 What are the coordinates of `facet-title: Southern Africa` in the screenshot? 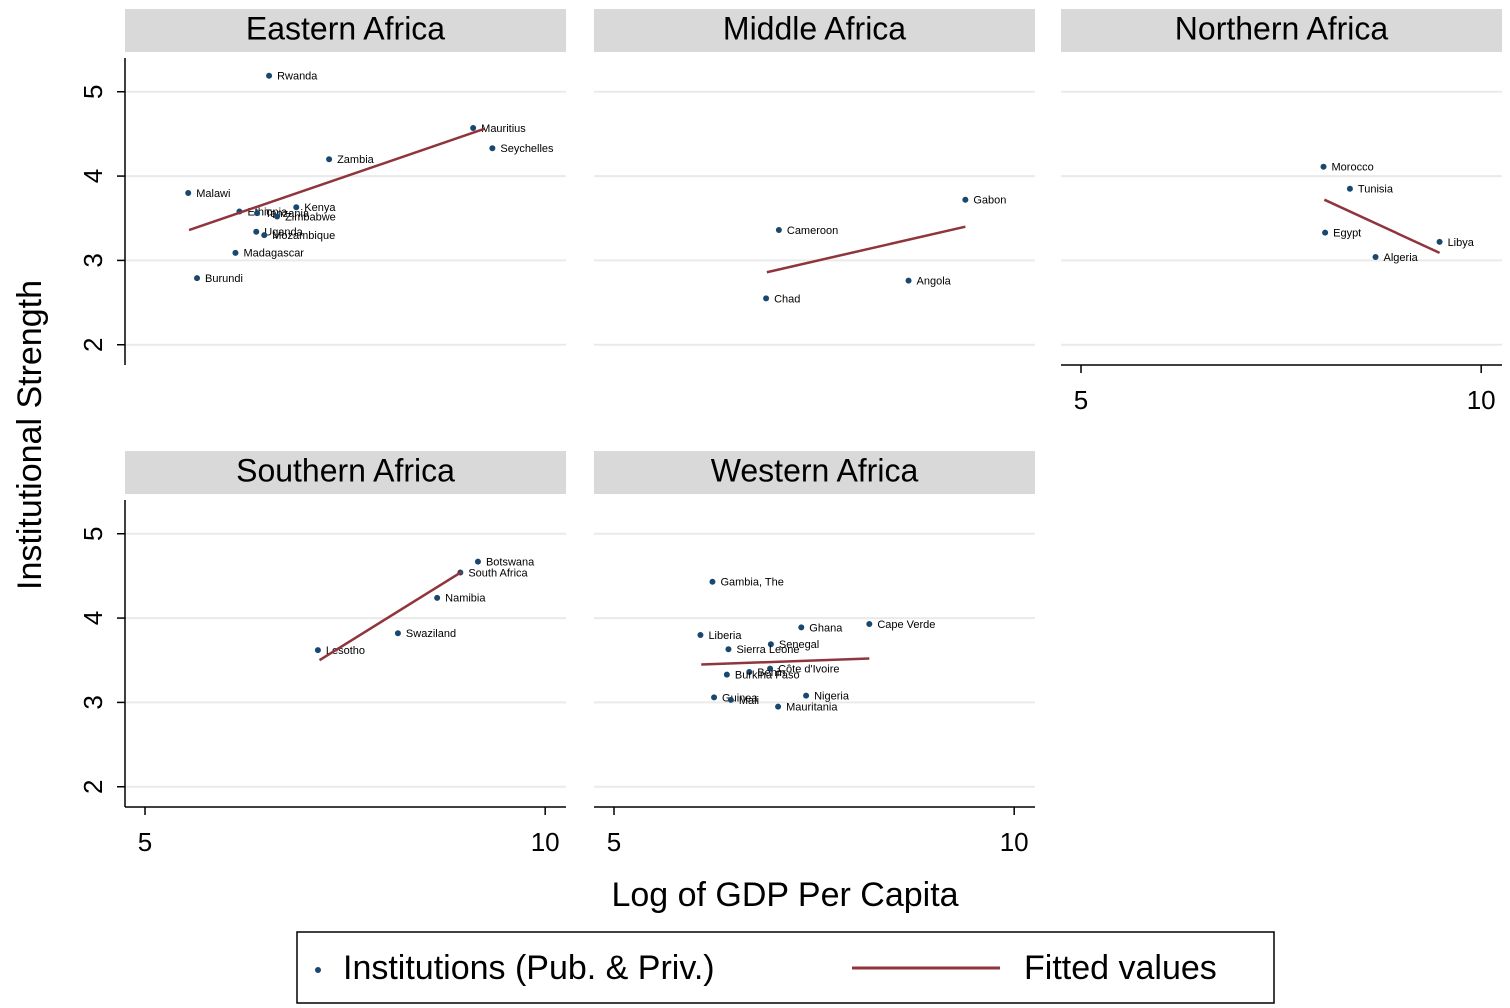 It's located at (345, 470).